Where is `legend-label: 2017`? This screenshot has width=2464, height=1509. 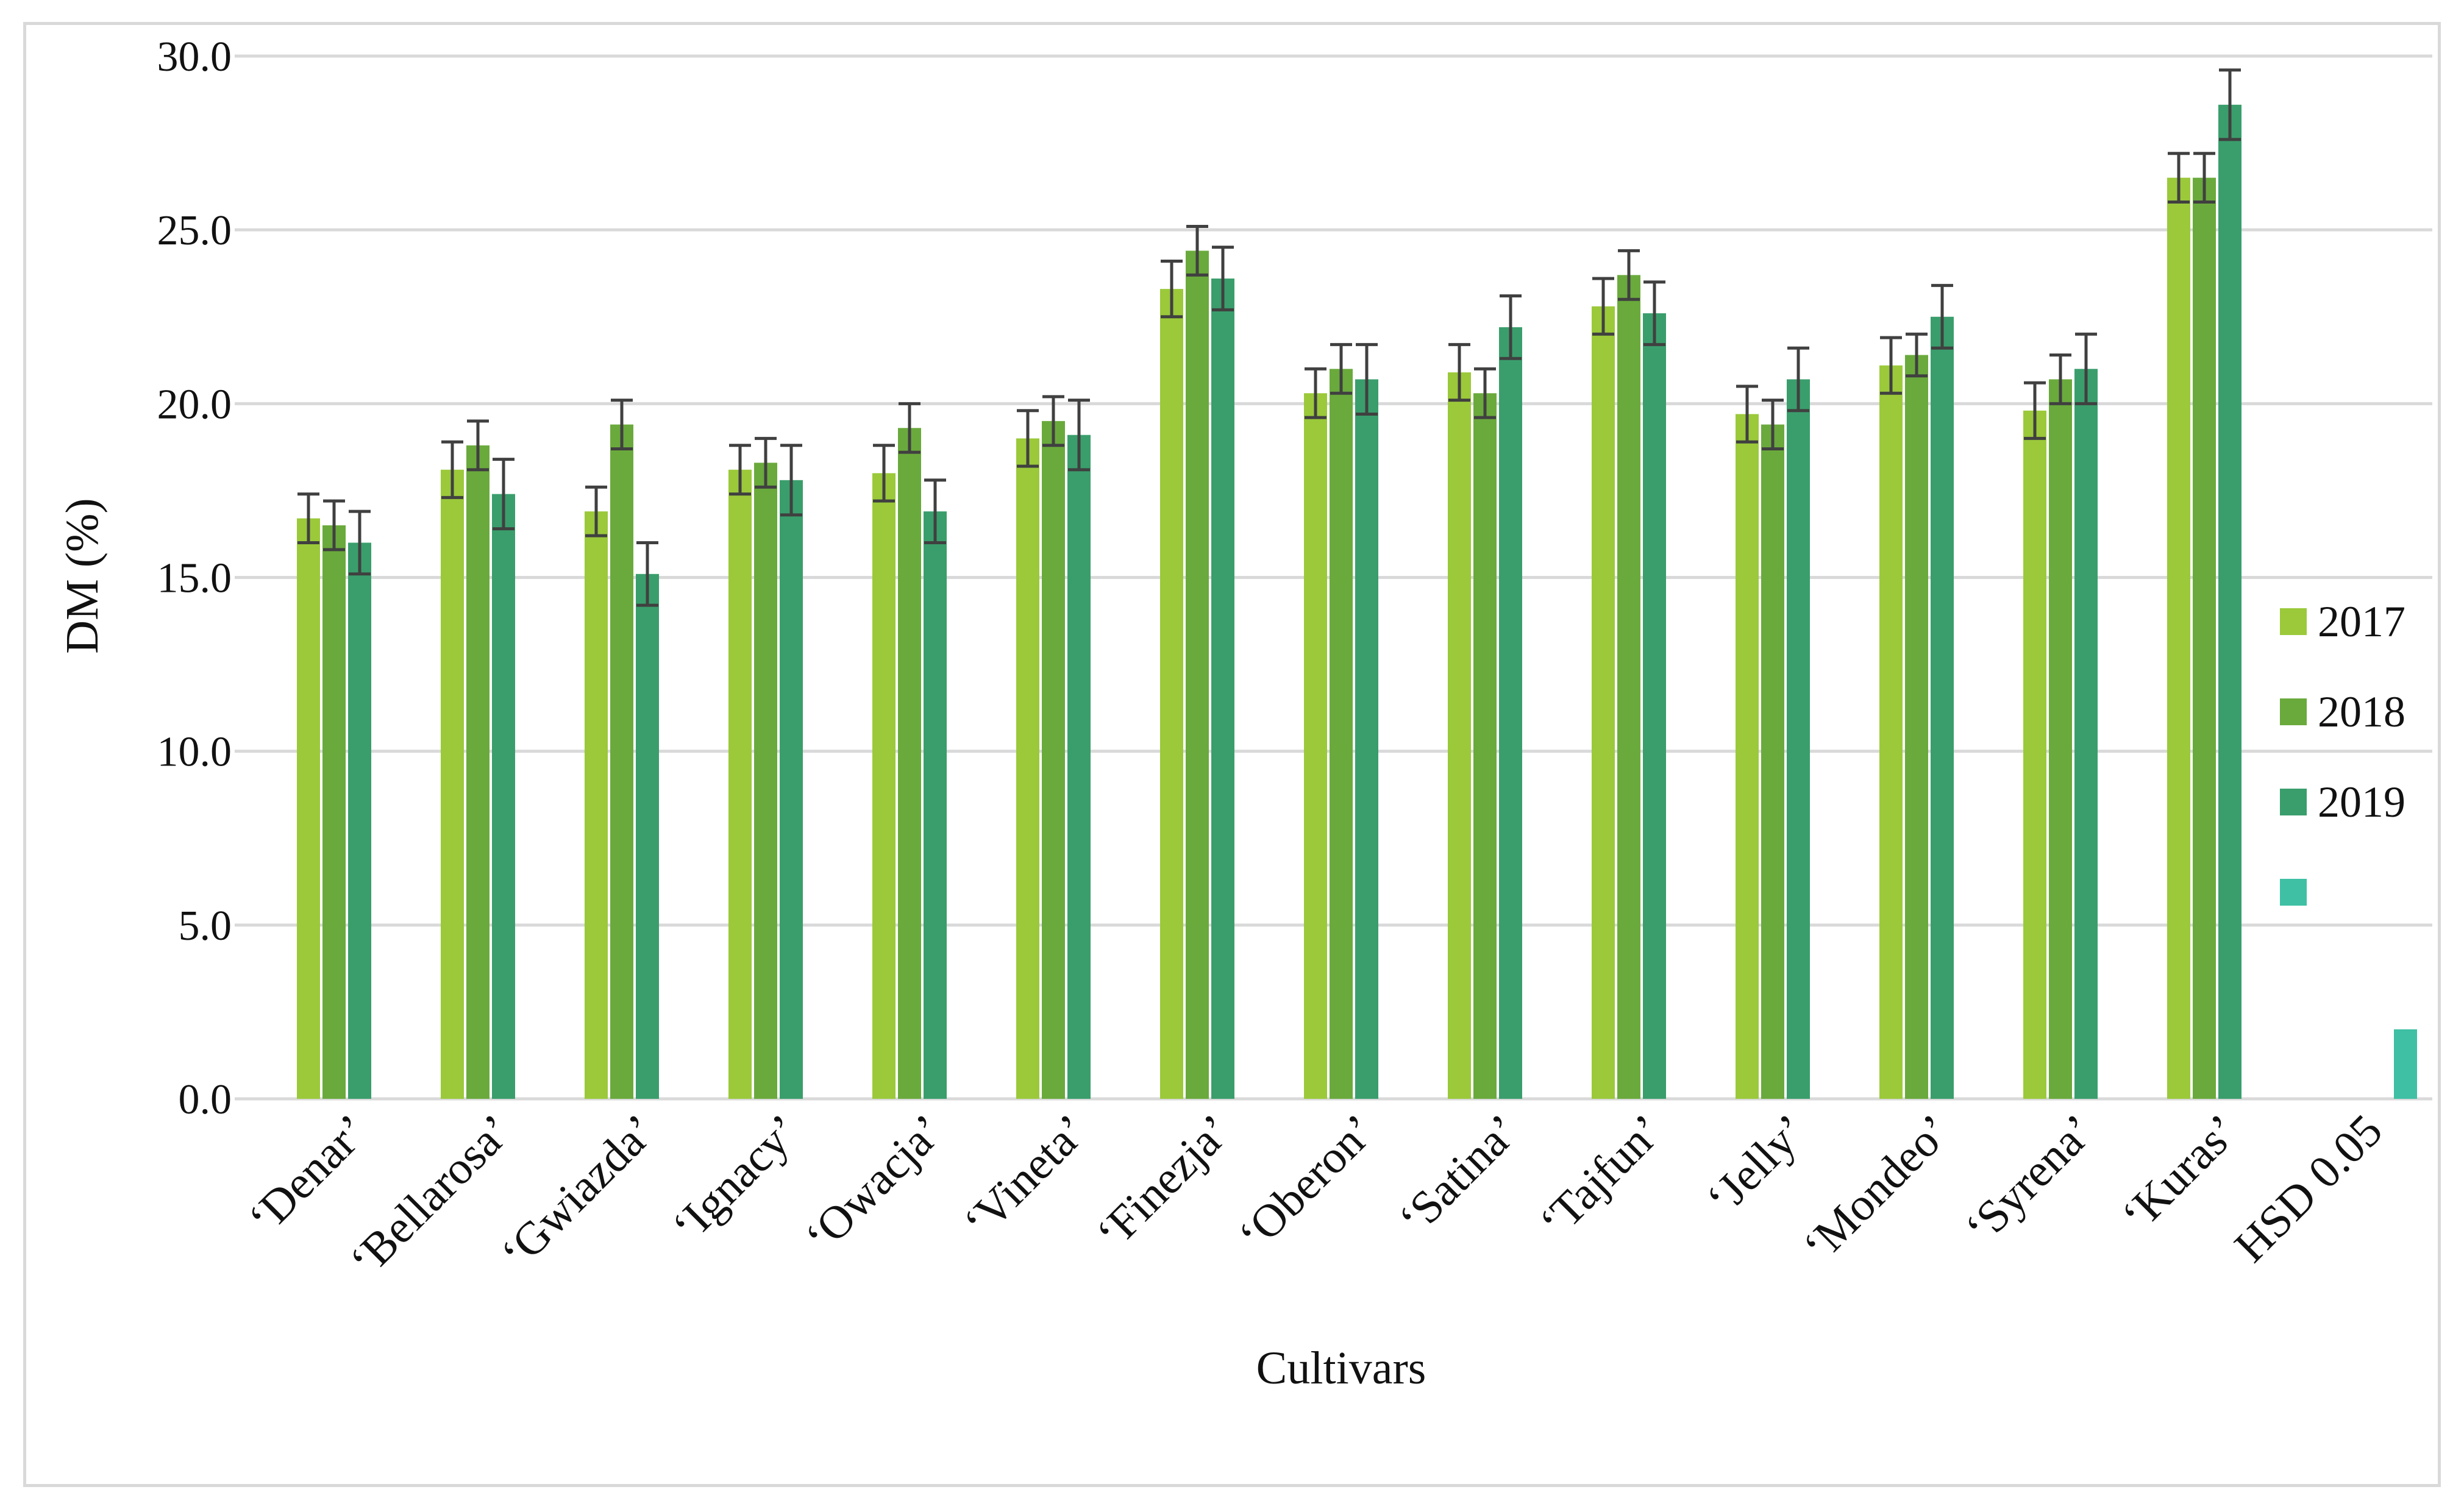 legend-label: 2017 is located at coordinates (2362, 621).